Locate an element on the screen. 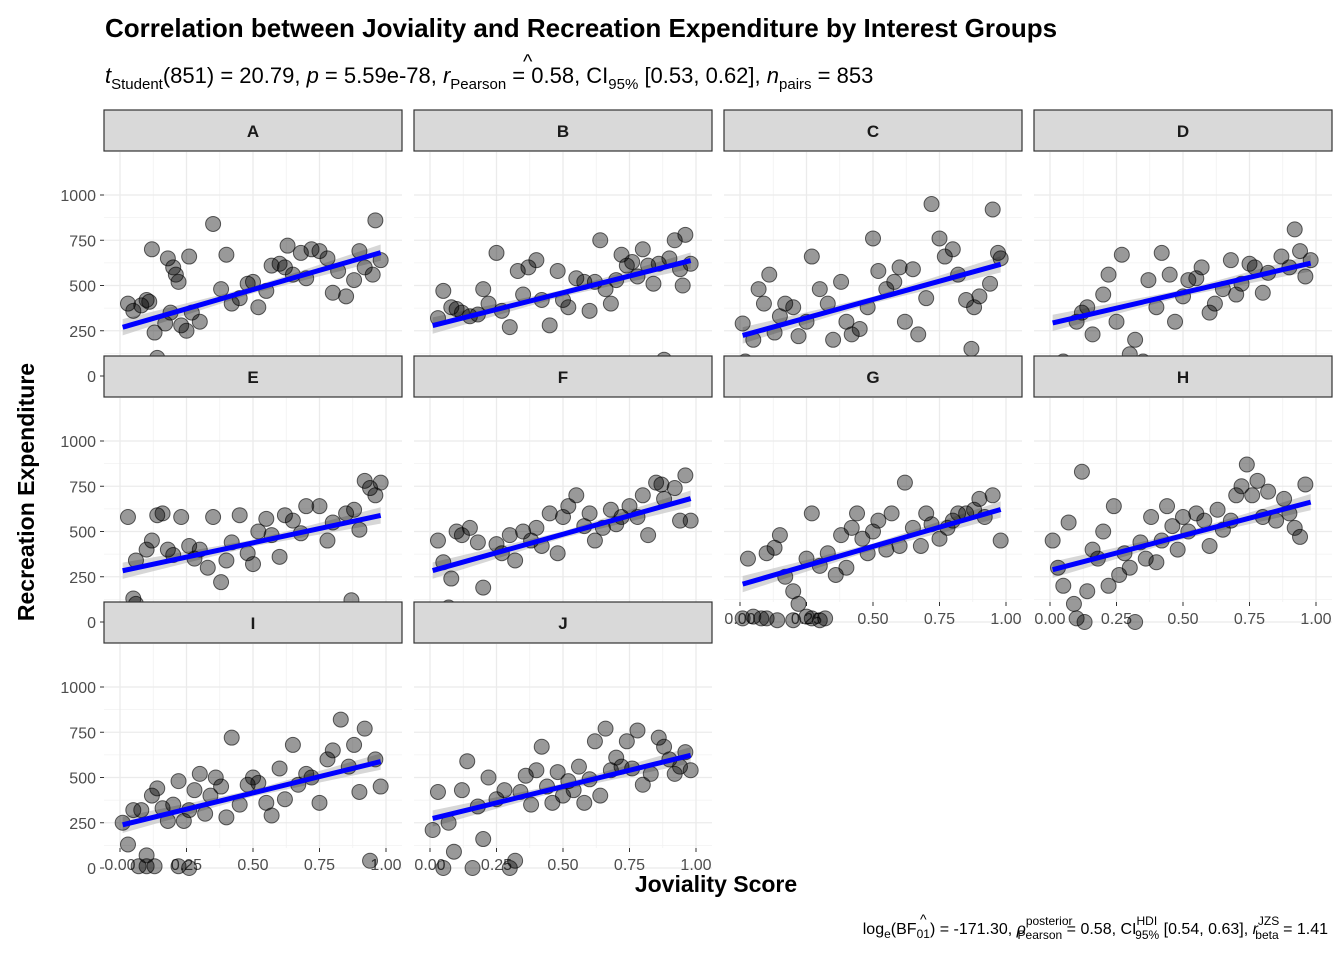  strip-label: E is located at coordinates (252, 377).